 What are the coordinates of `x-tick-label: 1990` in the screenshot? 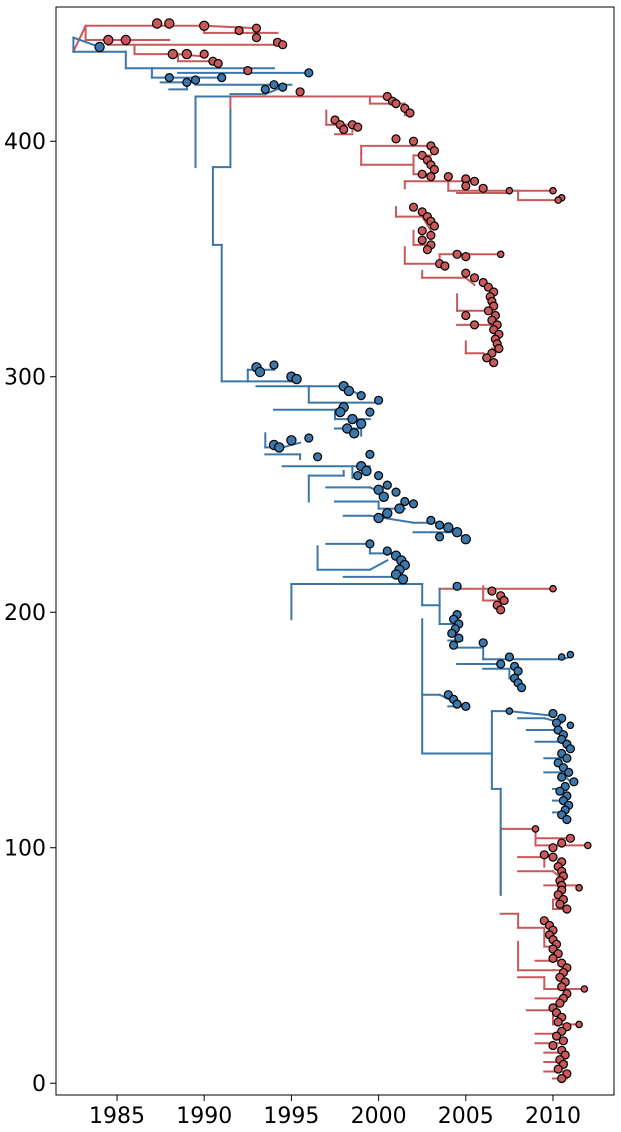 It's located at (204, 1116).